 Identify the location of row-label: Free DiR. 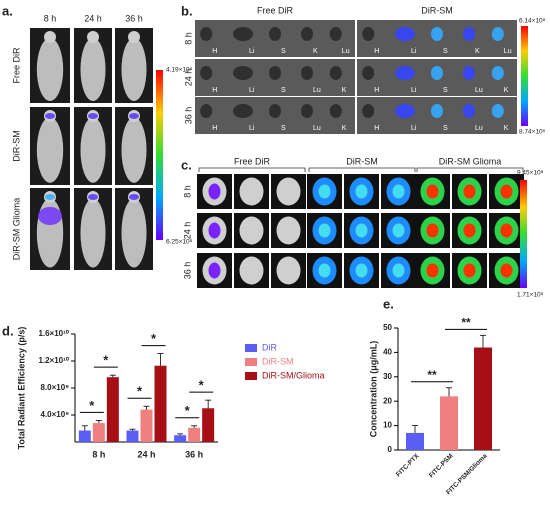
(16, 65).